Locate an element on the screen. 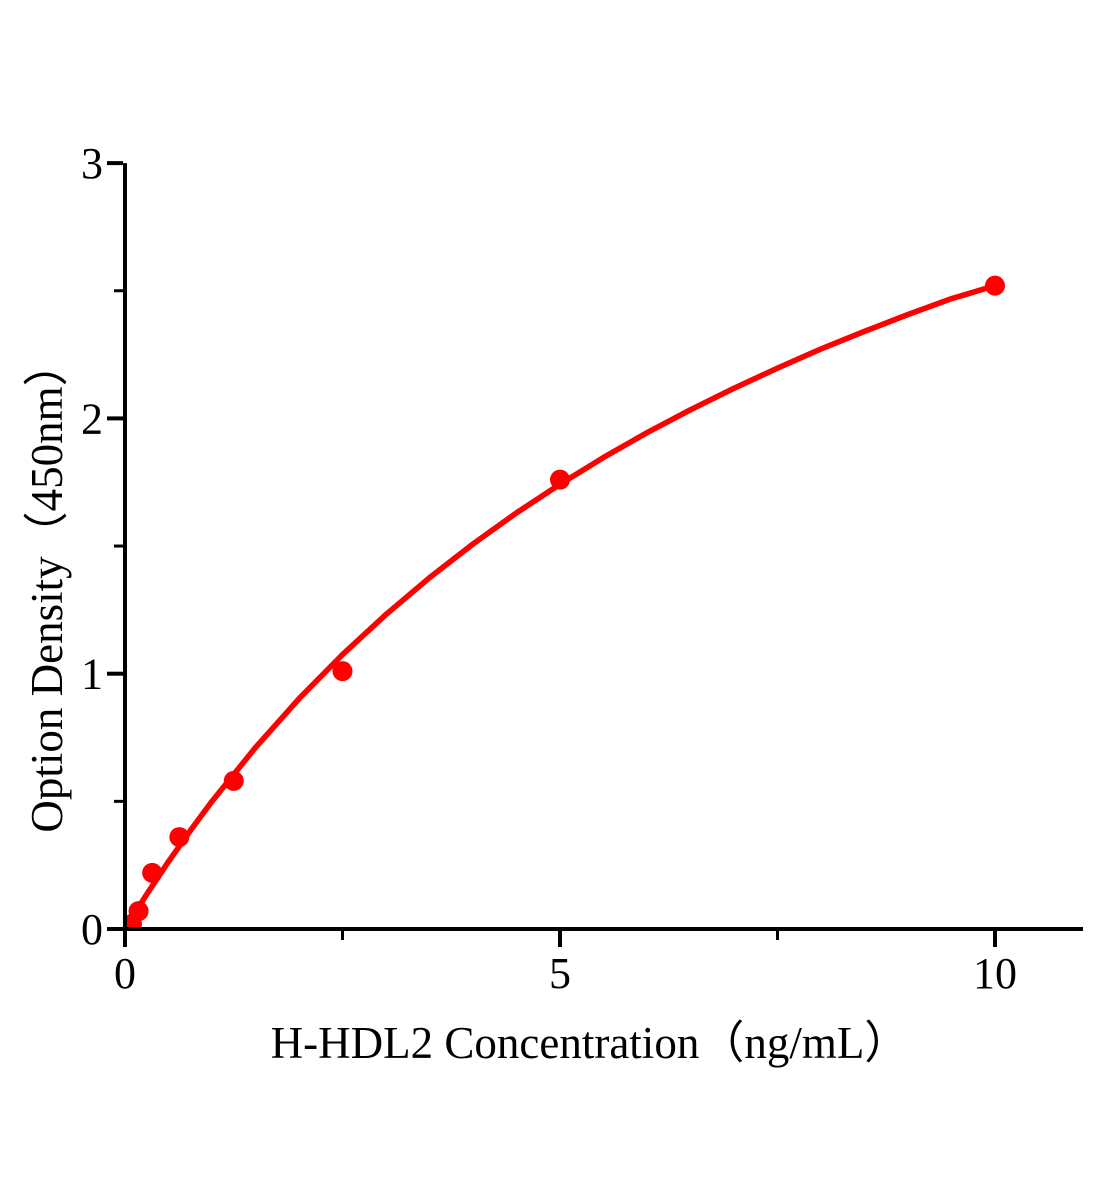  x-tick-label: 5 is located at coordinates (560, 973).